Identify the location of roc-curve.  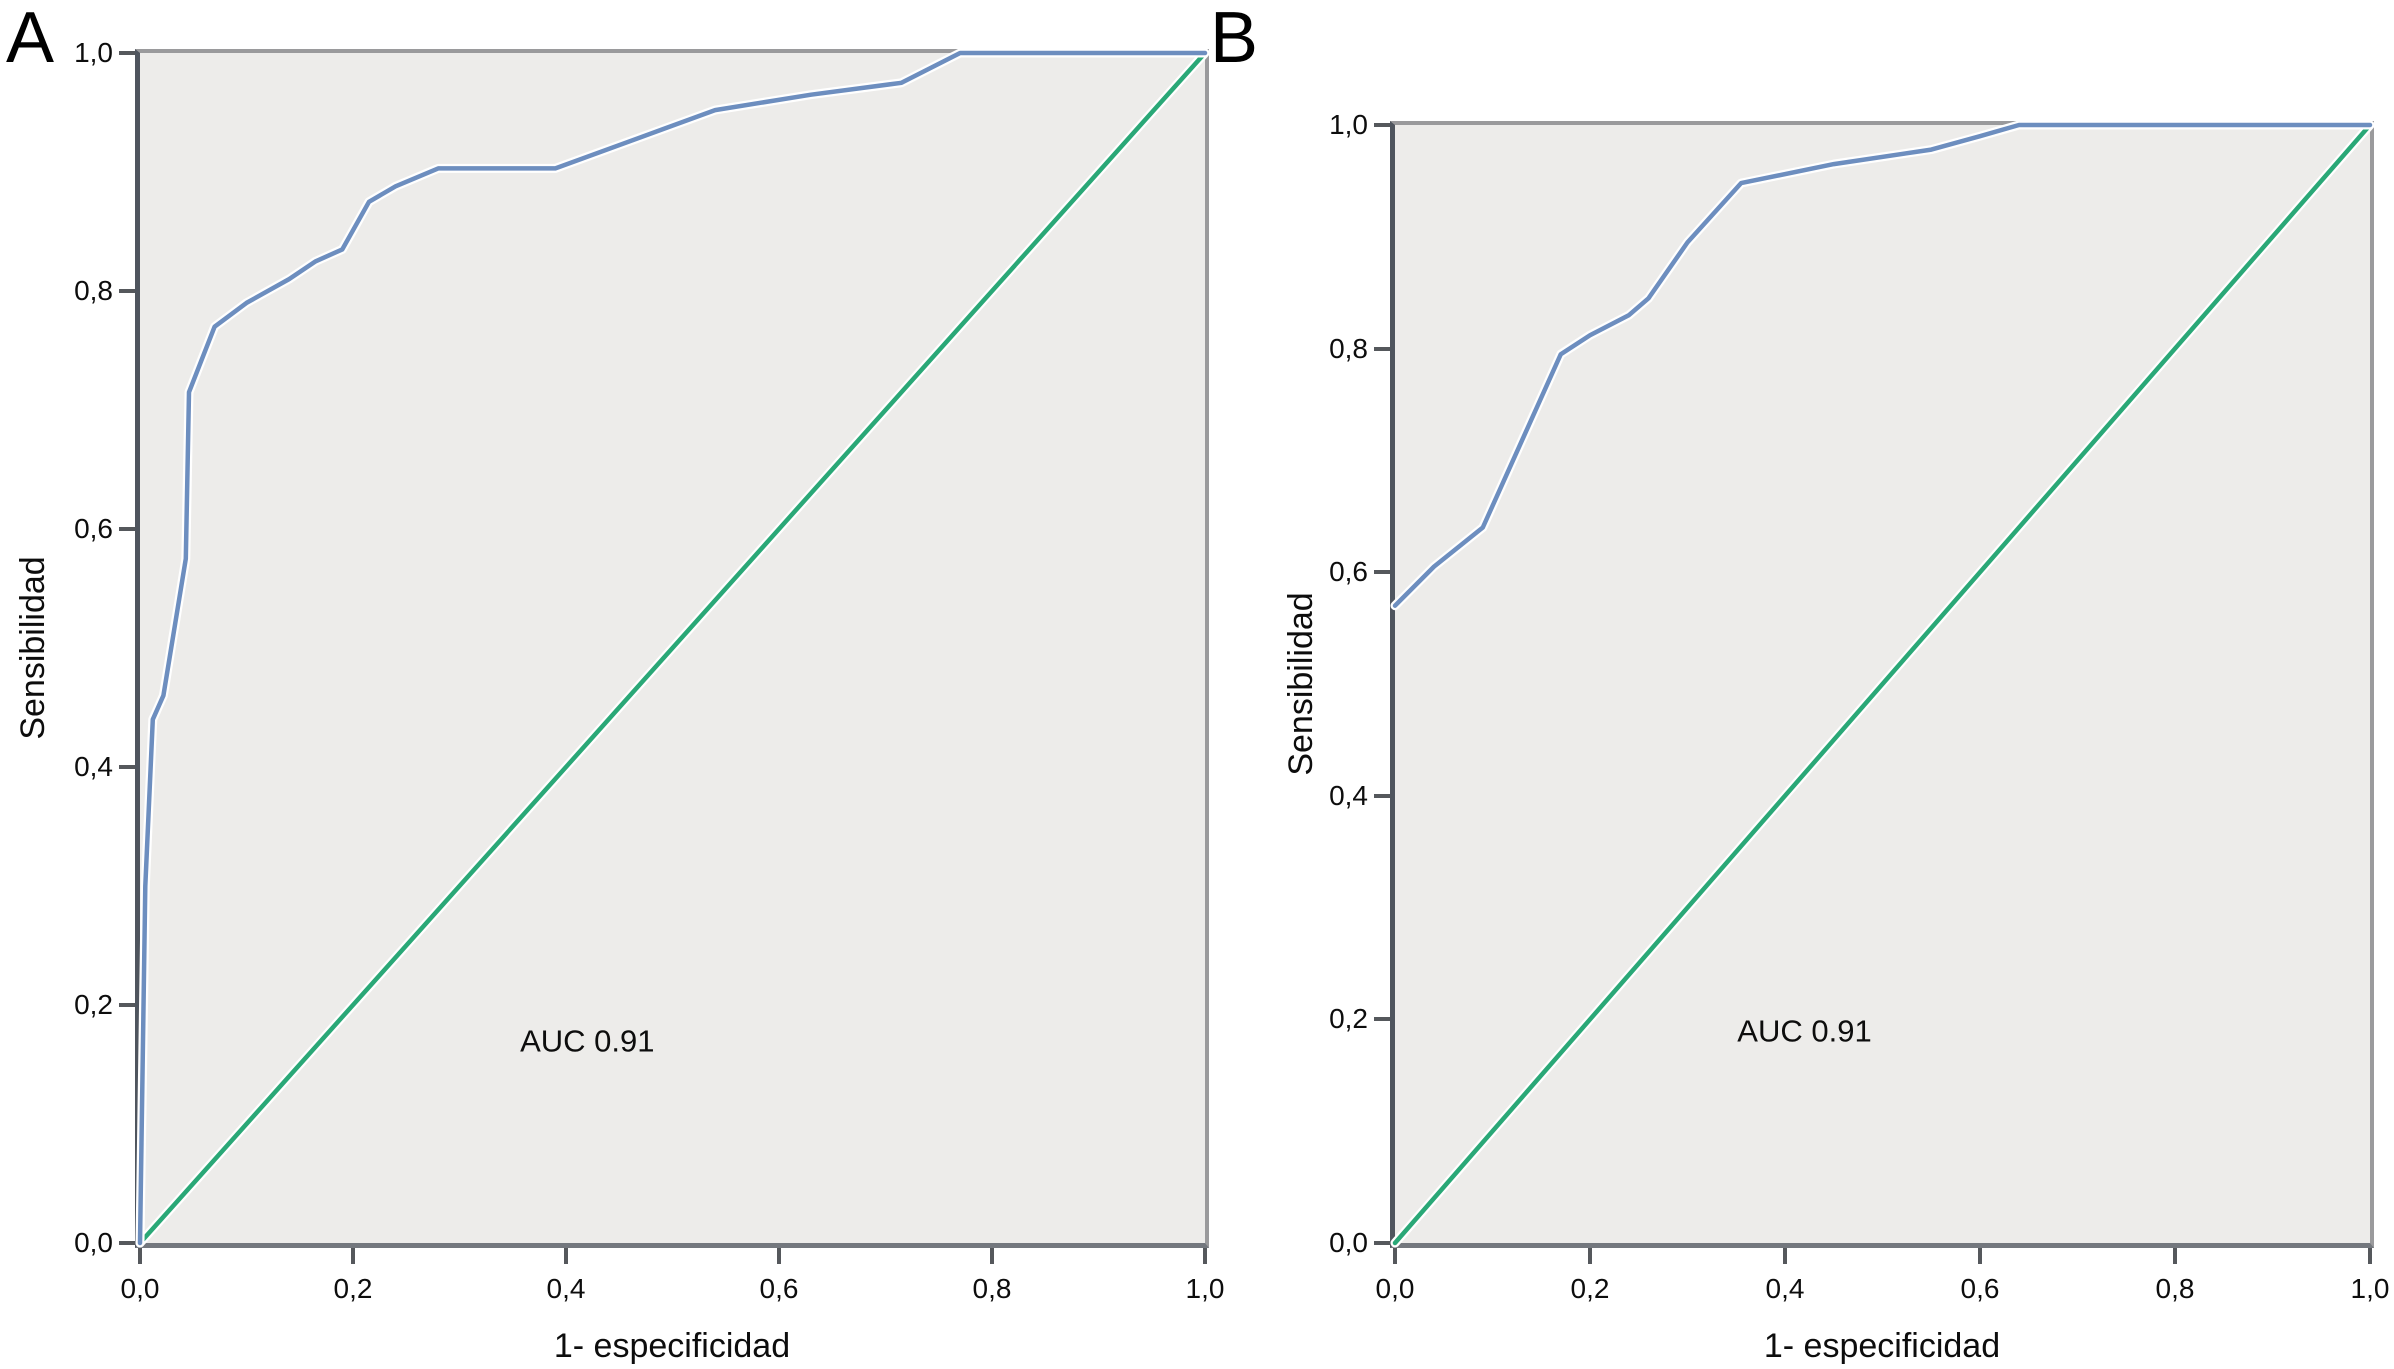
(1882, 365).